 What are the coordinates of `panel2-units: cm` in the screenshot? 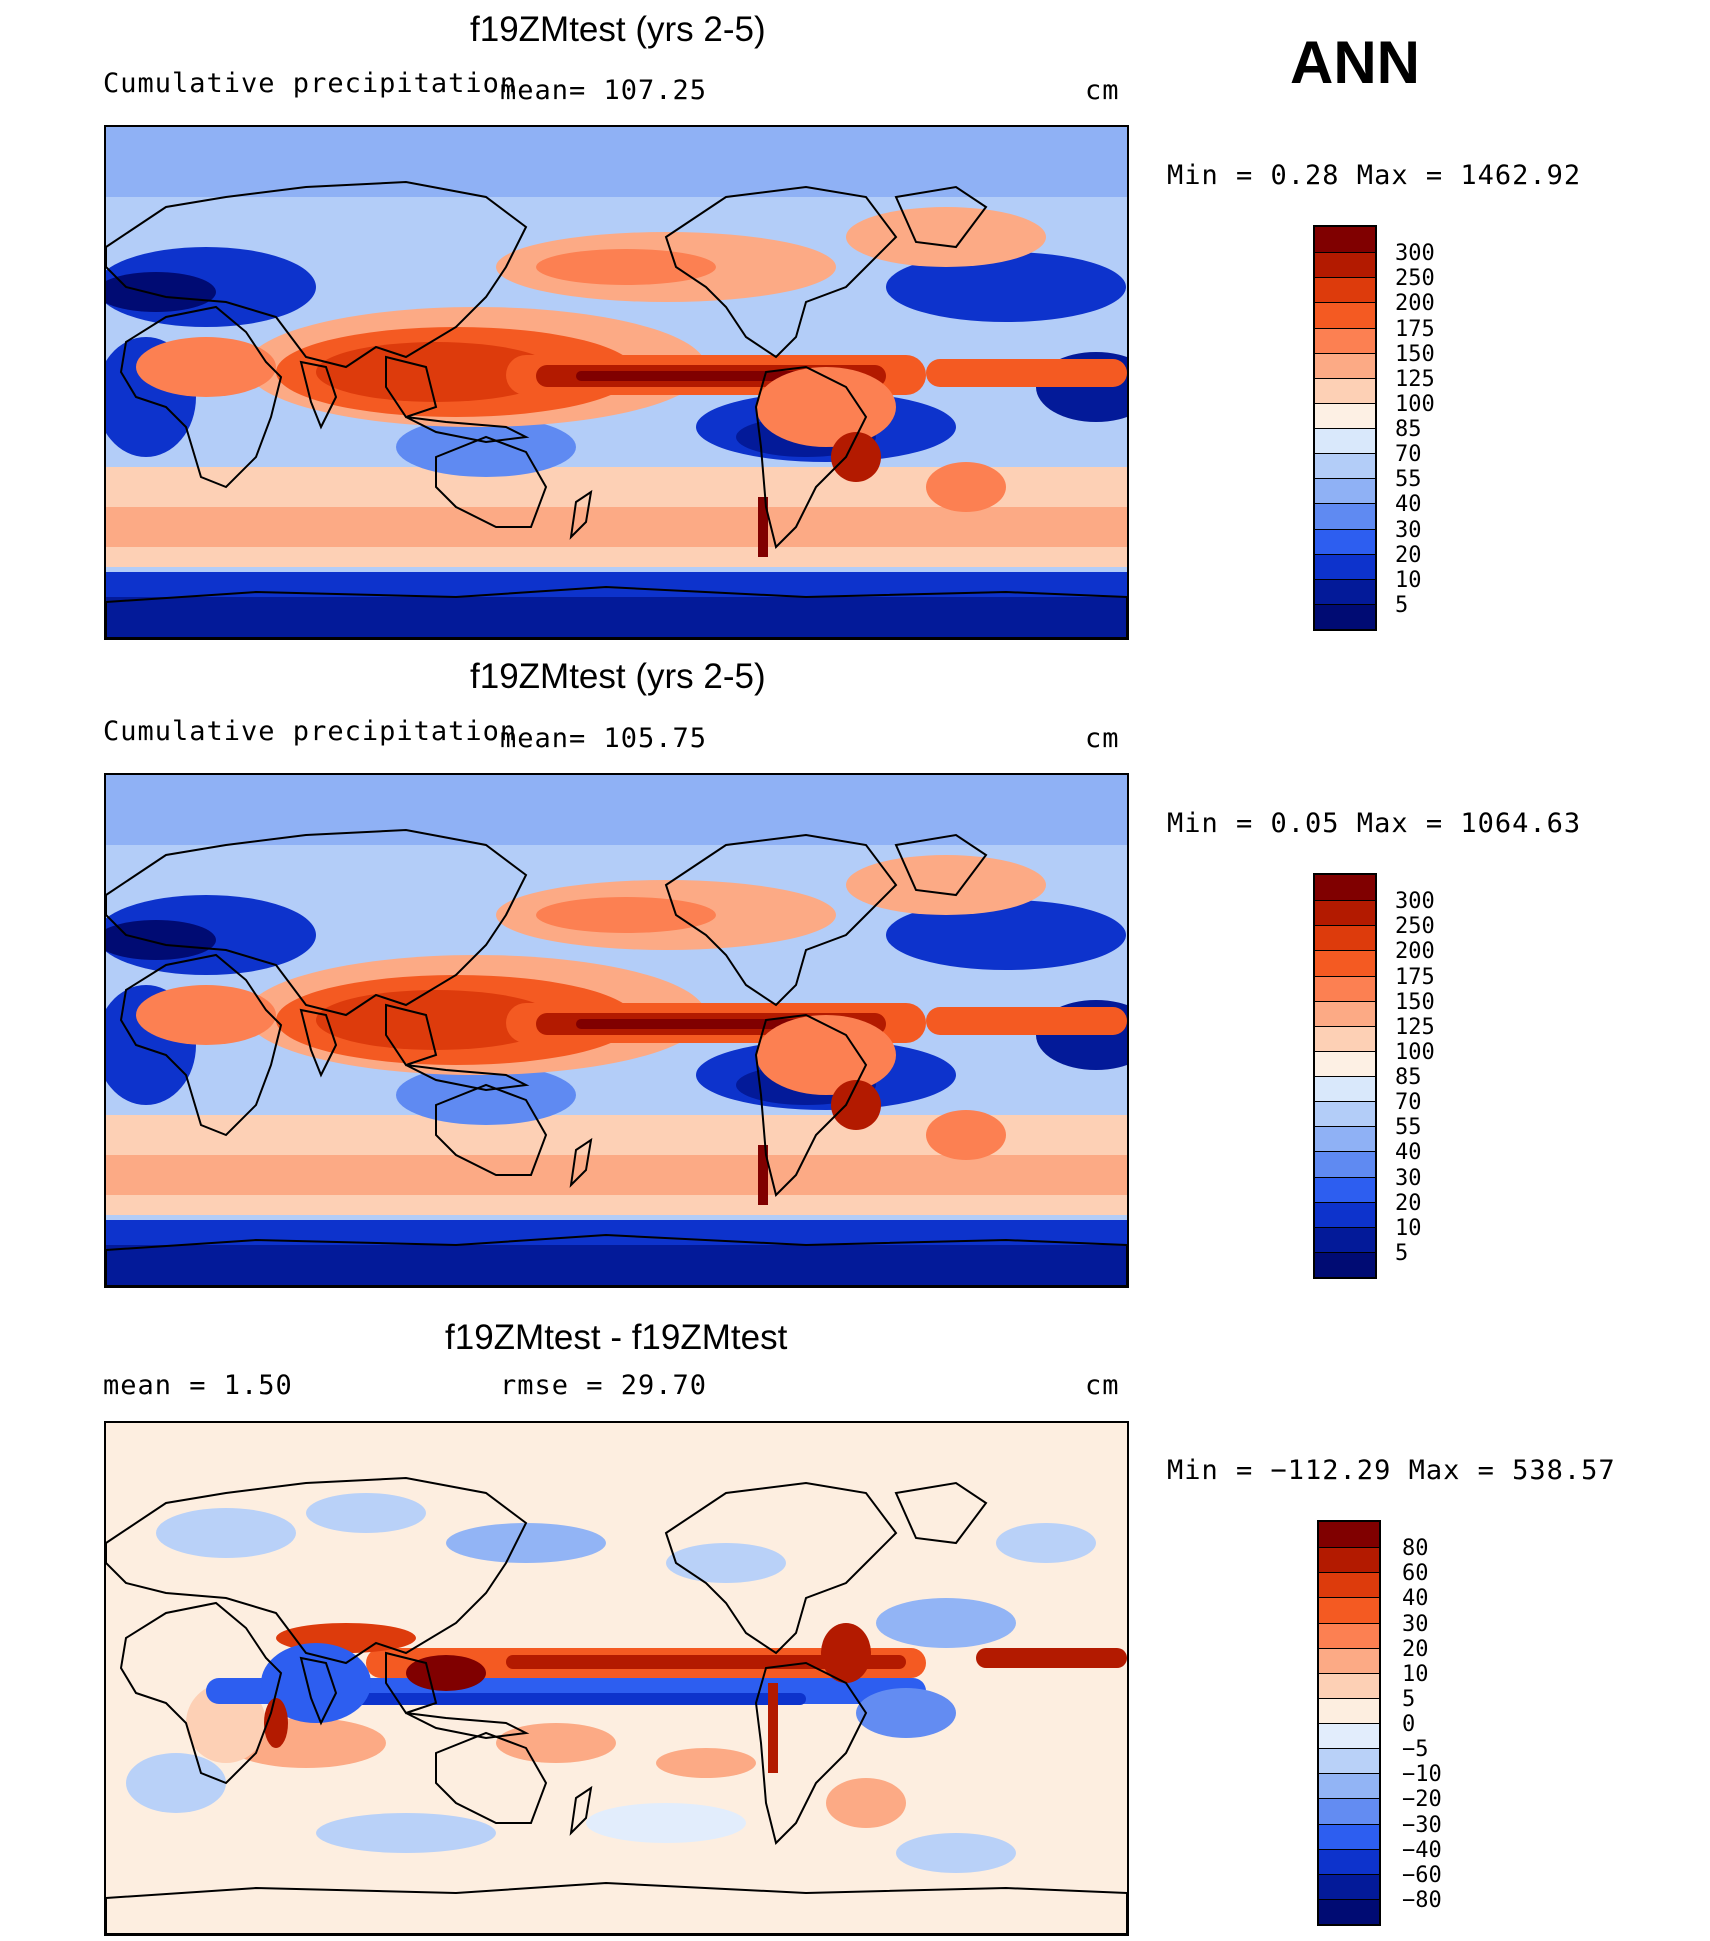 It's located at (1102, 738).